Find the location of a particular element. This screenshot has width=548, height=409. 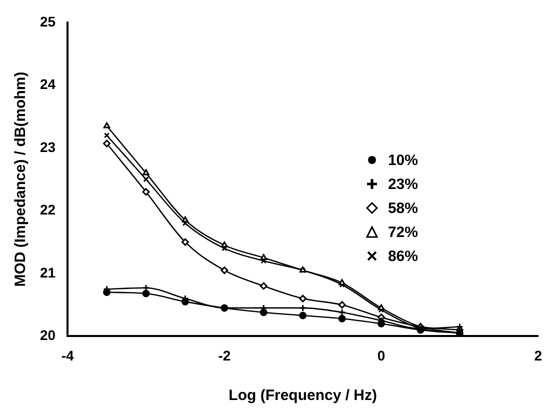

x-tick-label: -4 is located at coordinates (67, 355).